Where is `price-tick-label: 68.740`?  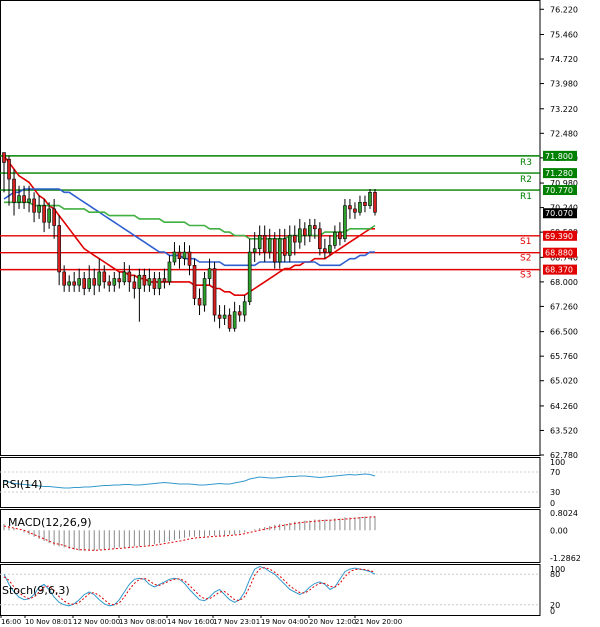 price-tick-label: 68.740 is located at coordinates (564, 257).